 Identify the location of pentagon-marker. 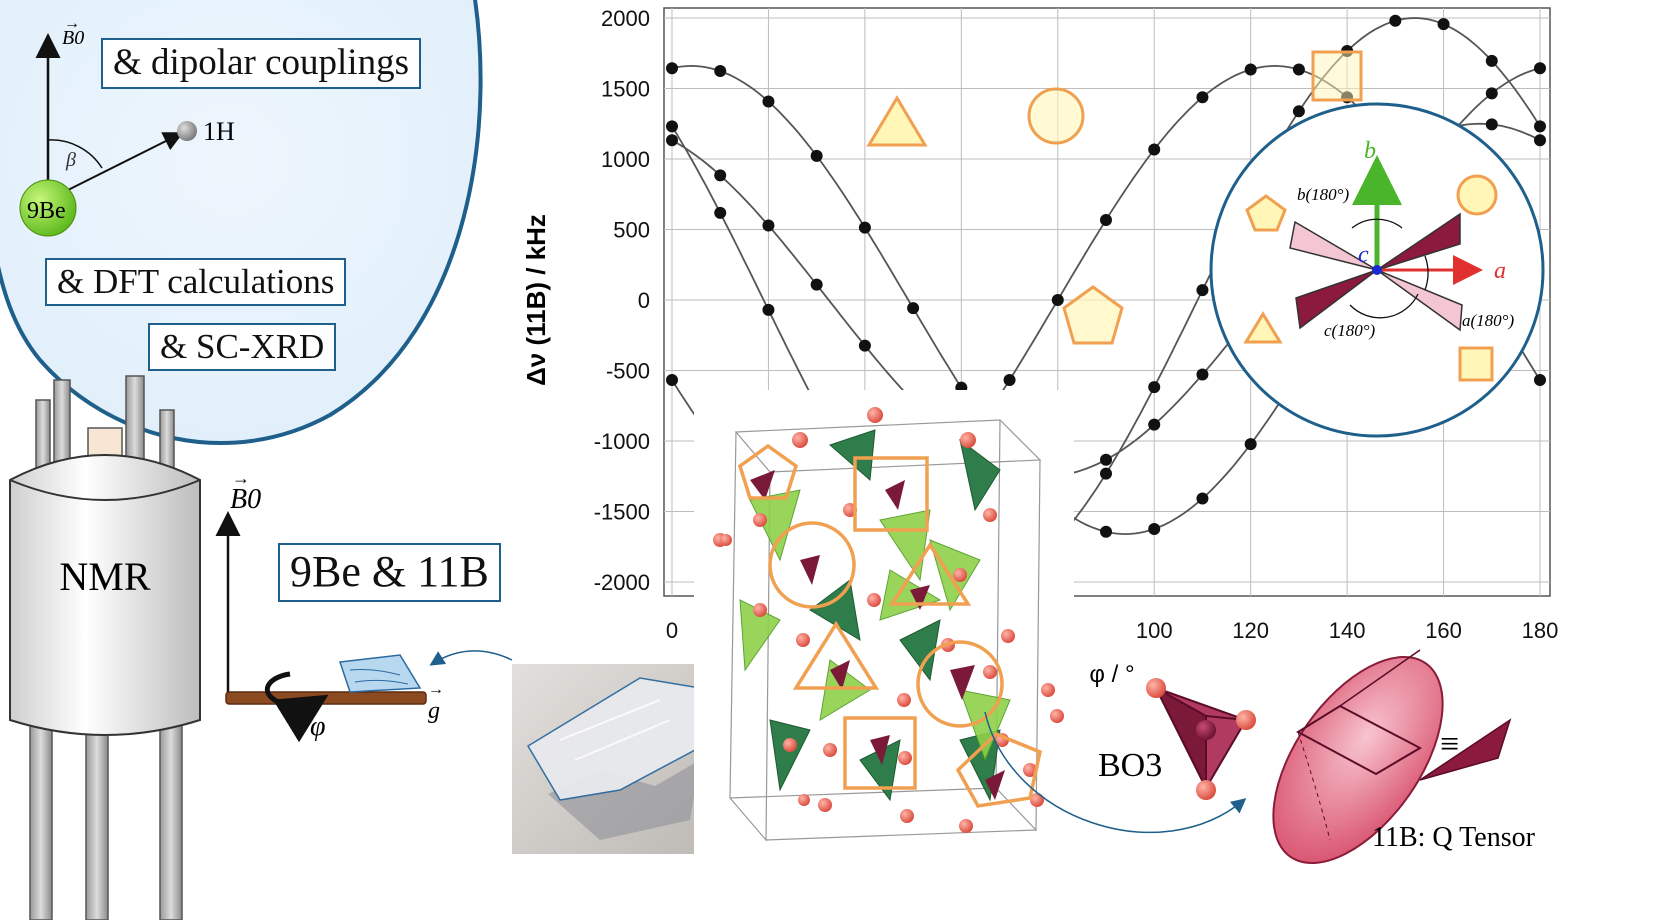
(1093, 315).